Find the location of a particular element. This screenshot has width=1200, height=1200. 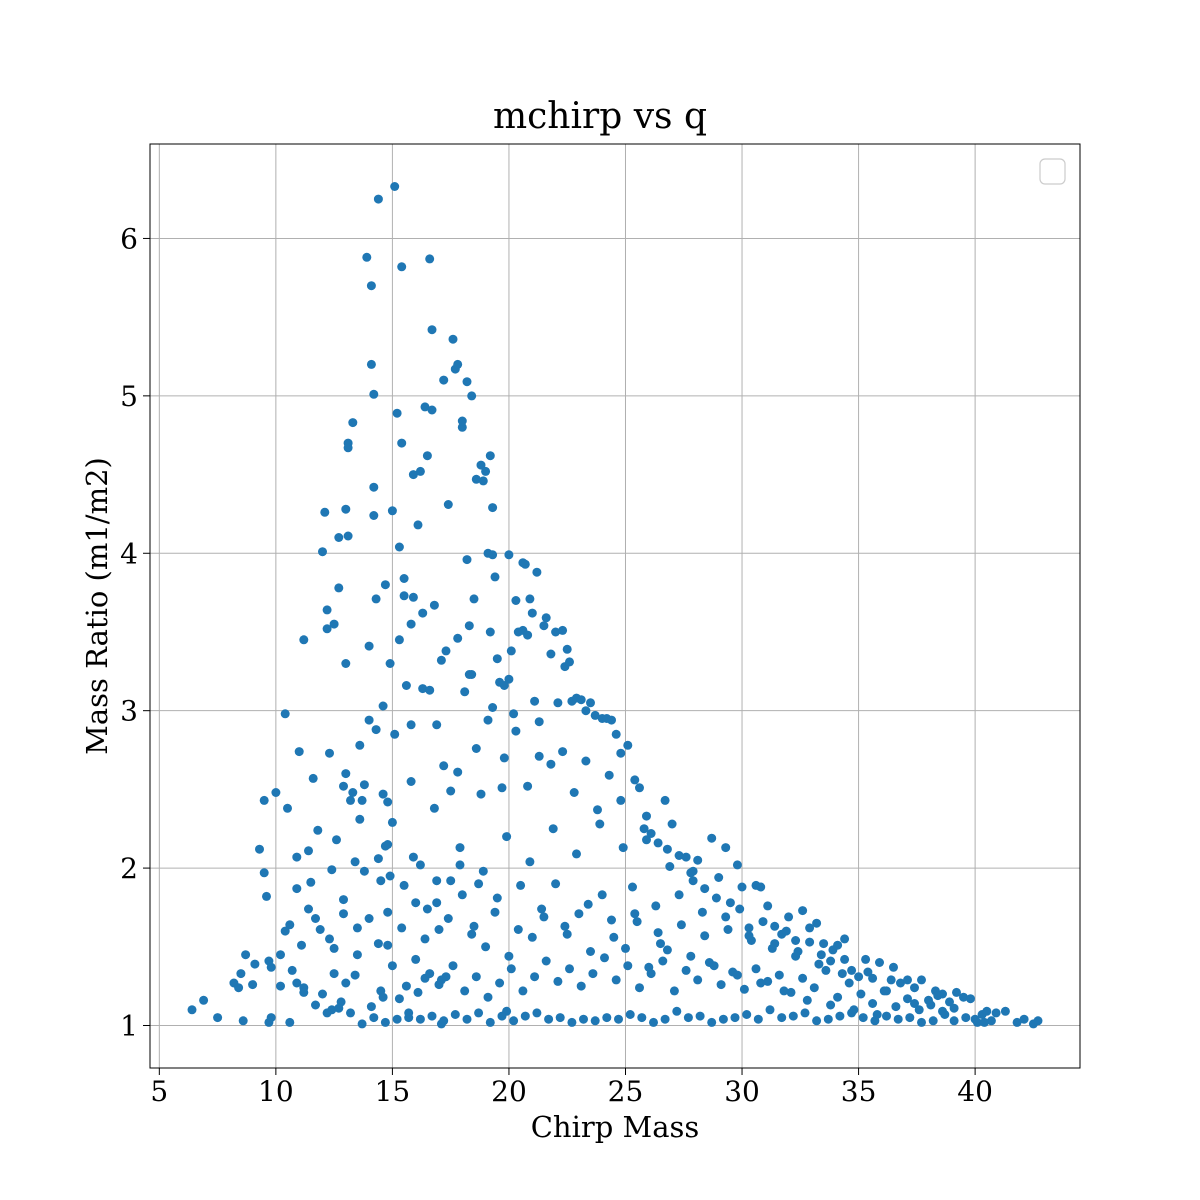

x-tick-label: 15 is located at coordinates (393, 1091).